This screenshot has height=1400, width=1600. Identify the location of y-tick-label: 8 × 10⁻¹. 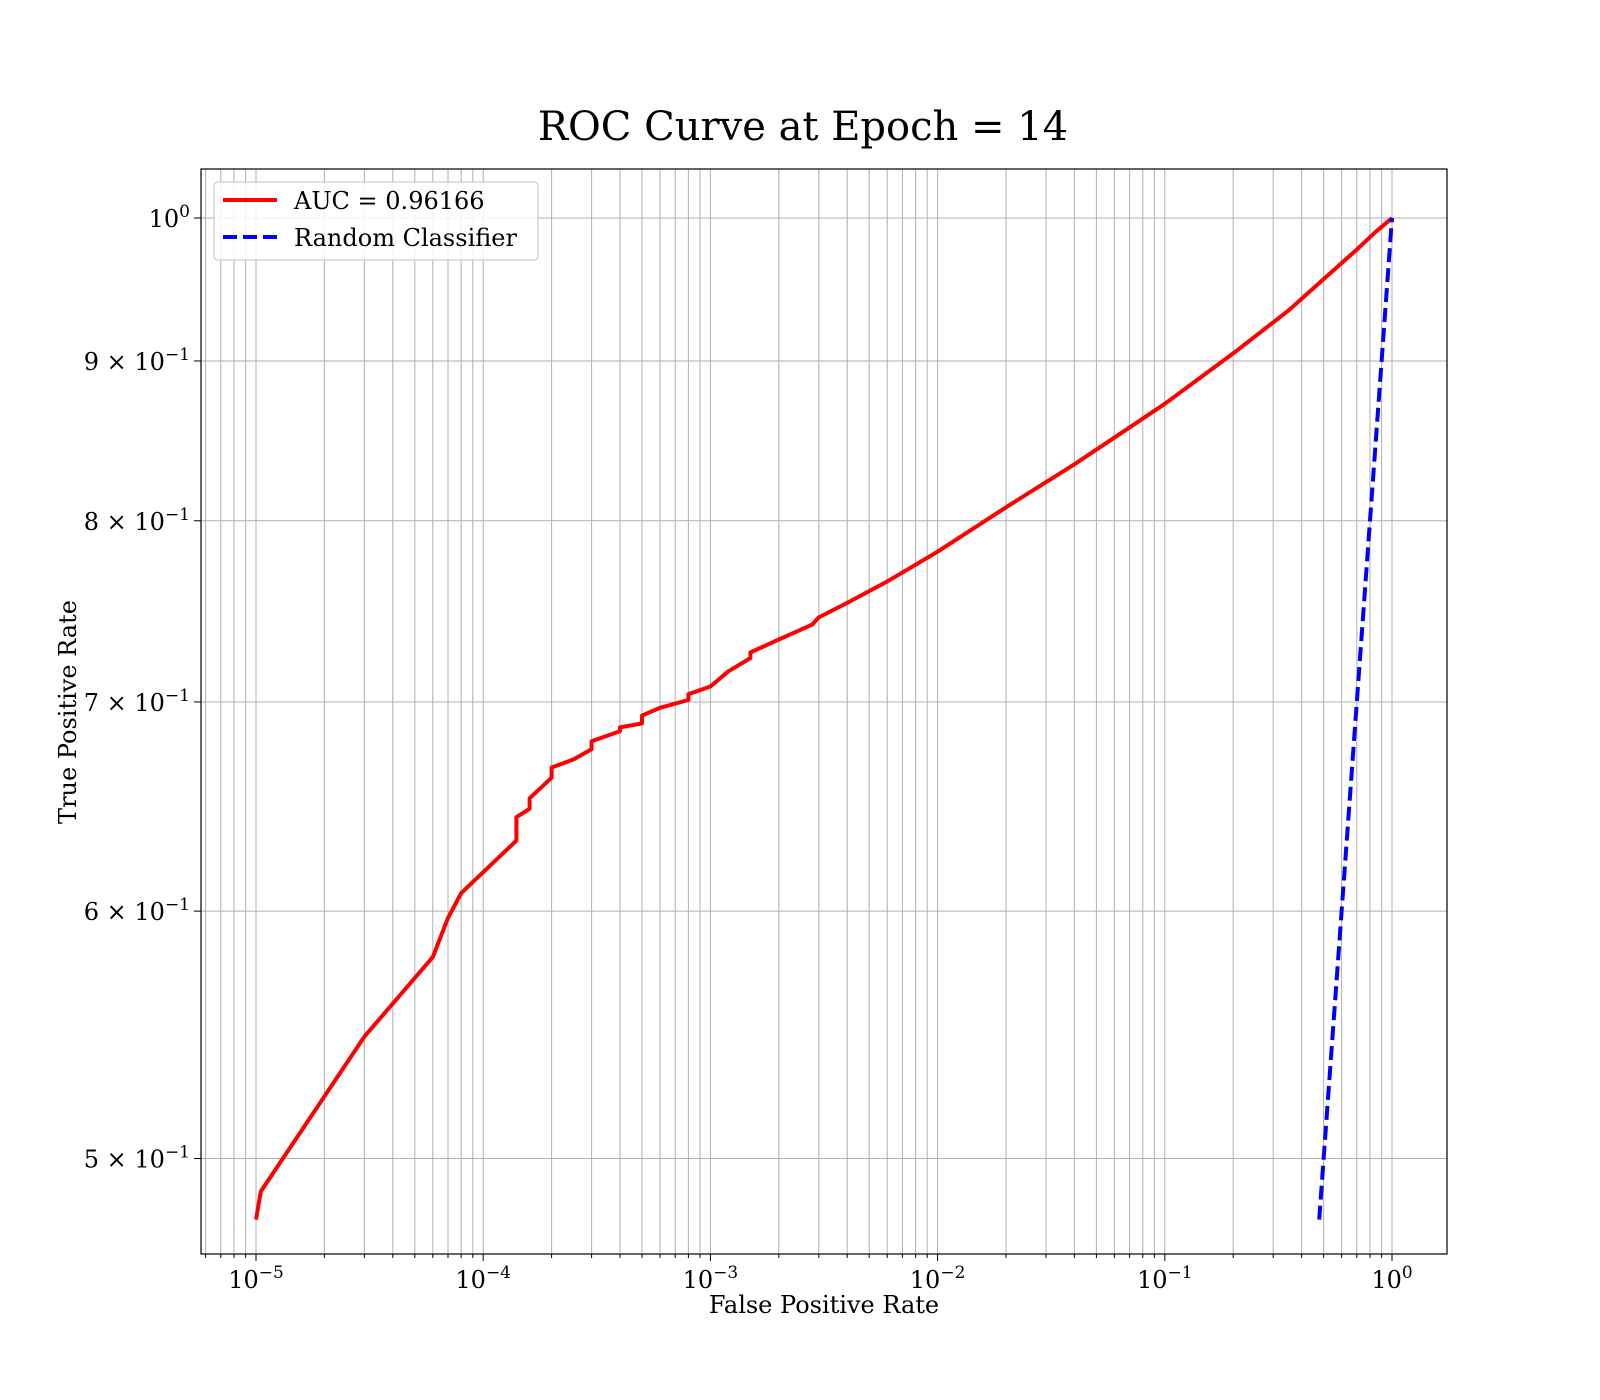
(137, 520).